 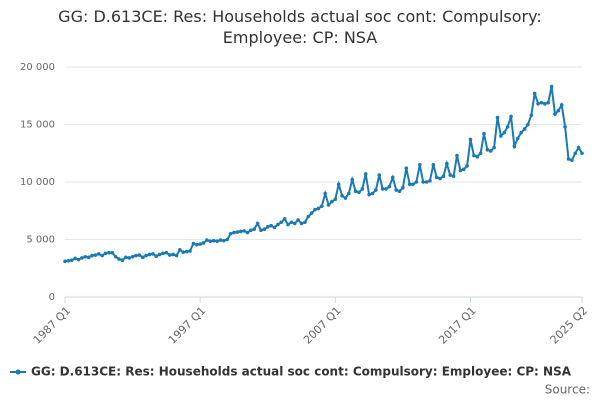 What do you see at coordinates (567, 390) in the screenshot?
I see `source: Source:` at bounding box center [567, 390].